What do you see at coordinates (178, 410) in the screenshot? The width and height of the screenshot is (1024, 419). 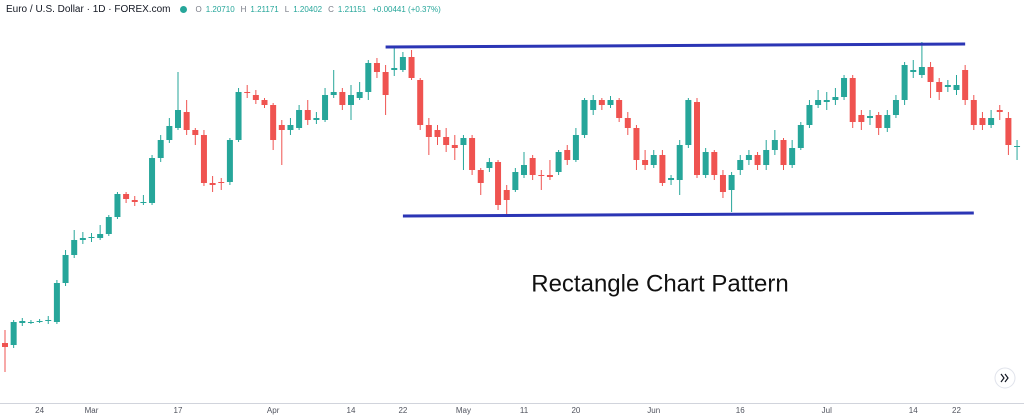 I see `x-tick-label: 17` at bounding box center [178, 410].